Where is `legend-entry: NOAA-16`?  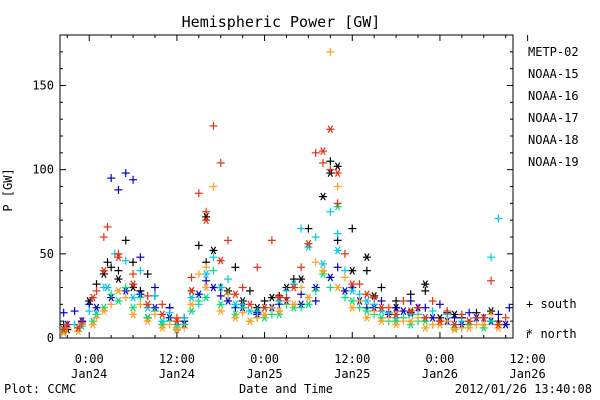
legend-entry: NOAA-16 is located at coordinates (553, 96).